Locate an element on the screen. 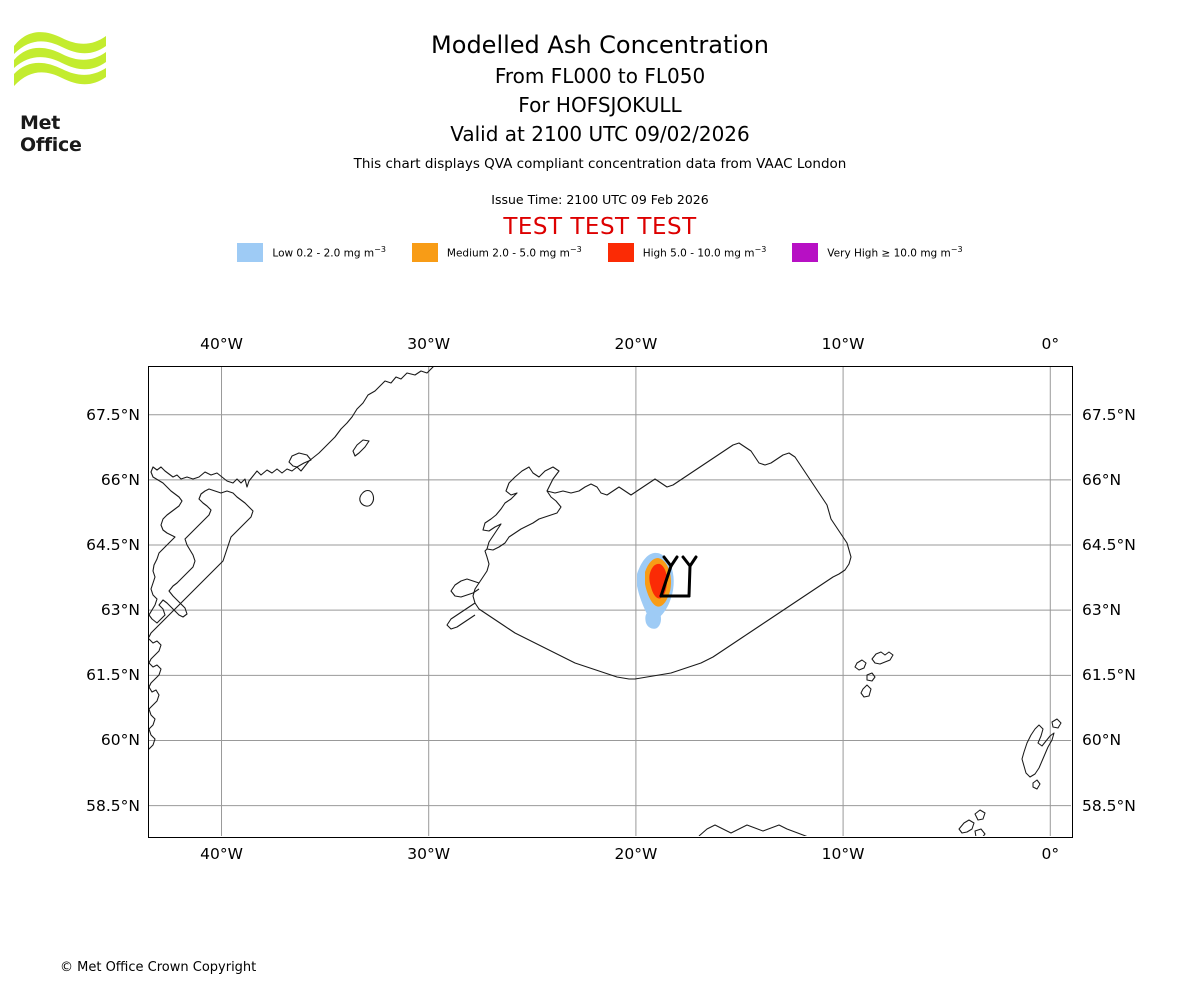 The image size is (1200, 1000). x-tick-top-4: 0° is located at coordinates (1050, 344).